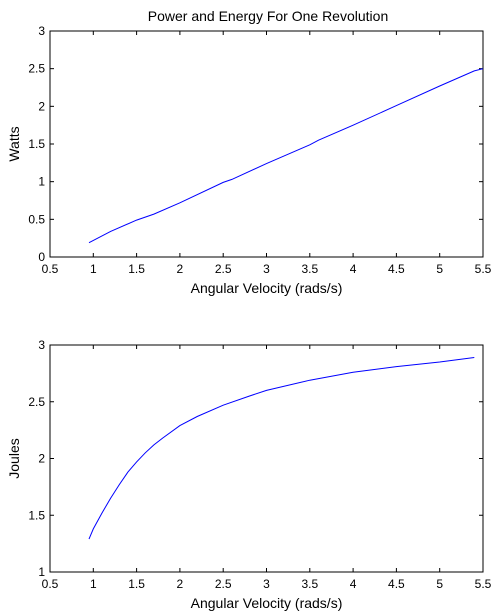 This screenshot has width=501, height=613. What do you see at coordinates (36, 219) in the screenshot?
I see `power-ytick-label: 0.5` at bounding box center [36, 219].